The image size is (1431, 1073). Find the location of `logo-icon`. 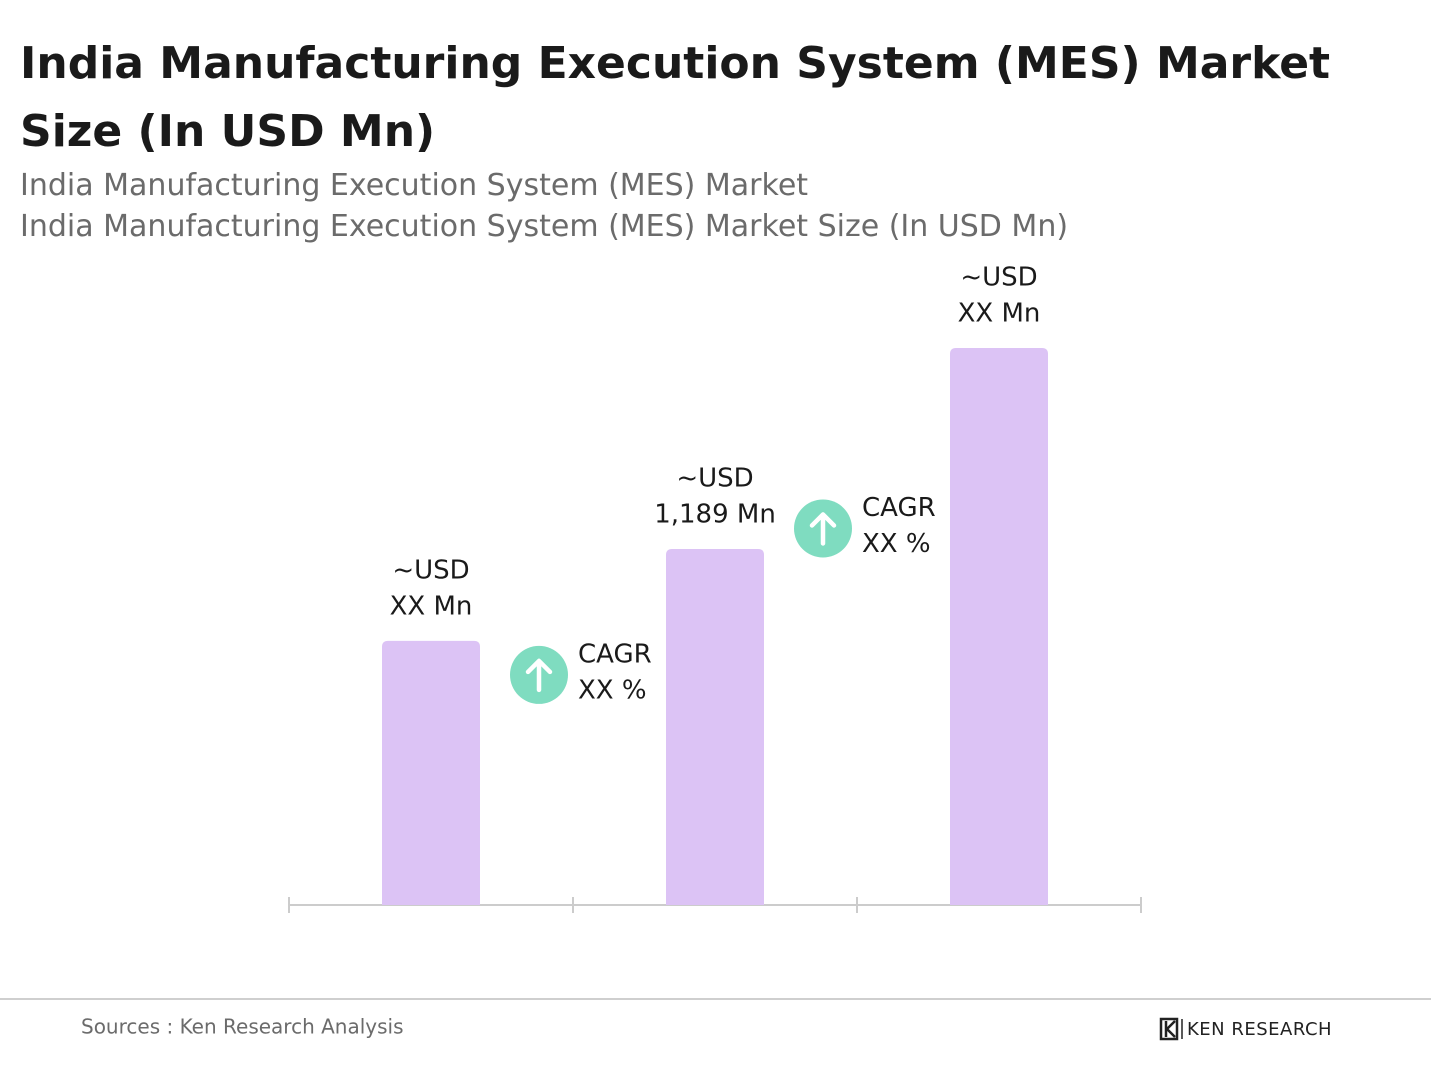

logo-icon is located at coordinates (1171, 1029).